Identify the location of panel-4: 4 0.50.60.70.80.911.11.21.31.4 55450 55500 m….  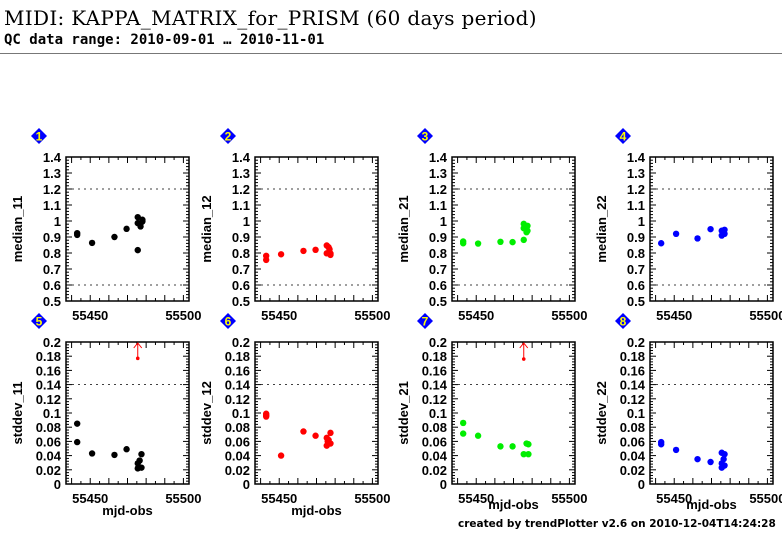
(688, 225).